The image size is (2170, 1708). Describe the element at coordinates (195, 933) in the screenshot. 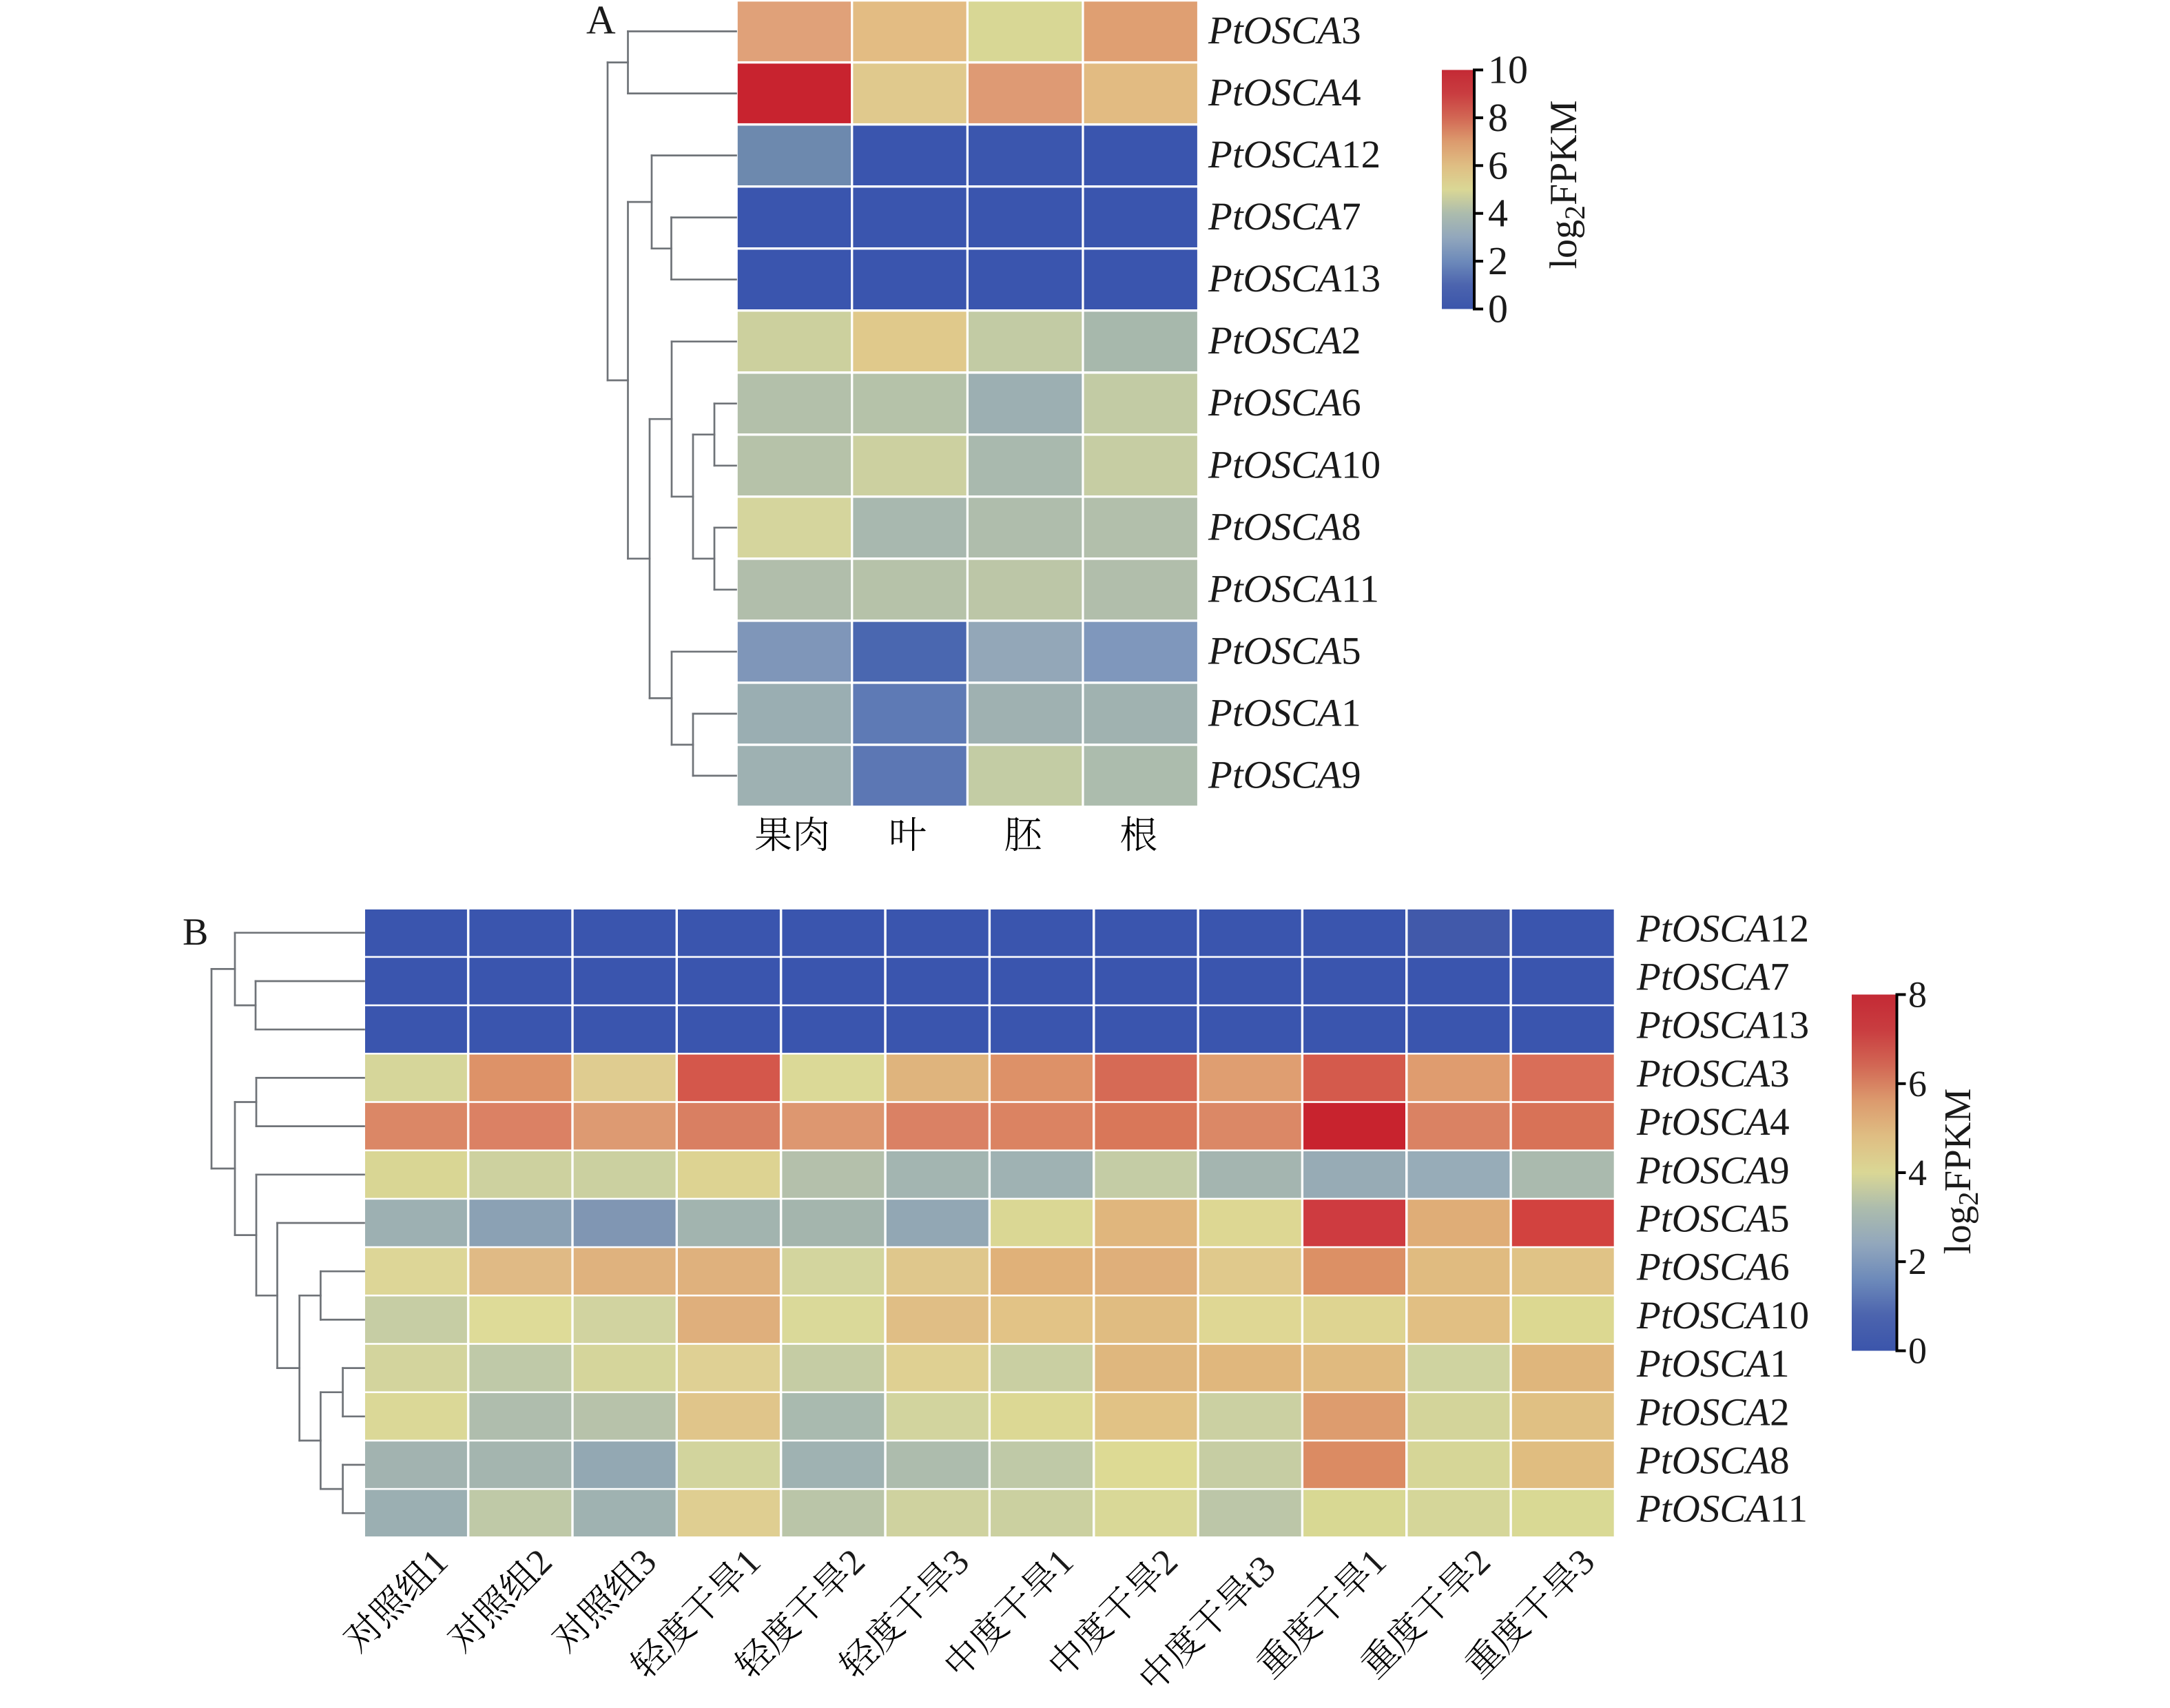

I see `svg-text: B` at that location.